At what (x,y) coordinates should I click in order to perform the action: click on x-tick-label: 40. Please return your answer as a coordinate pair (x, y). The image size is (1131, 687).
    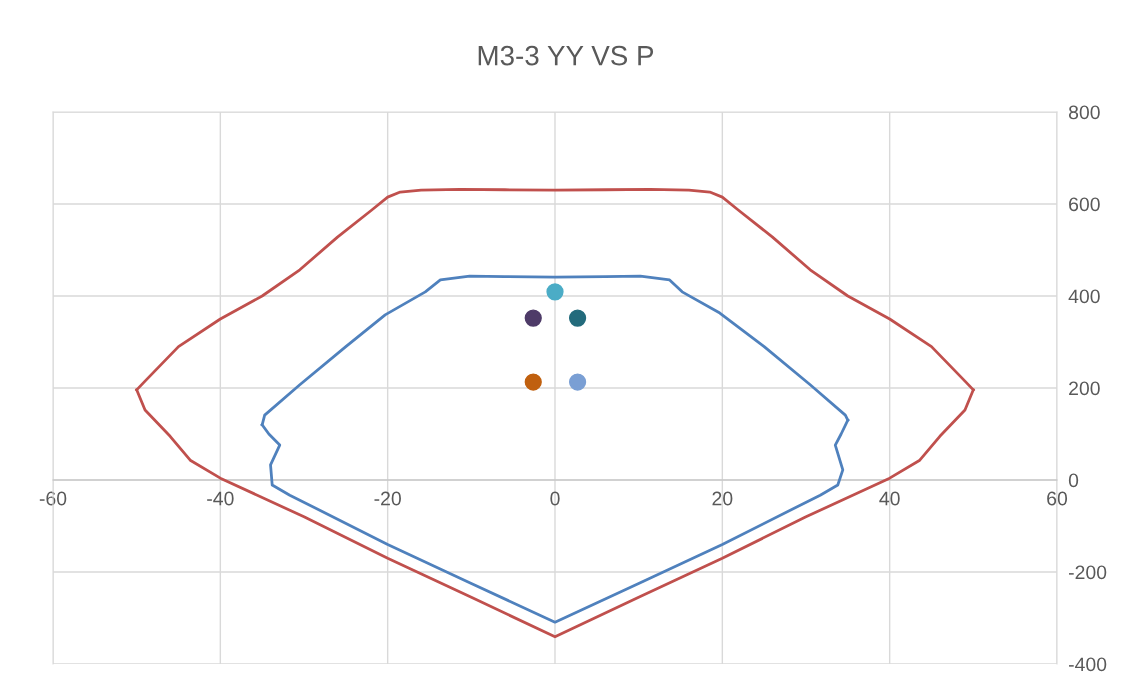
    Looking at the image, I should click on (889, 498).